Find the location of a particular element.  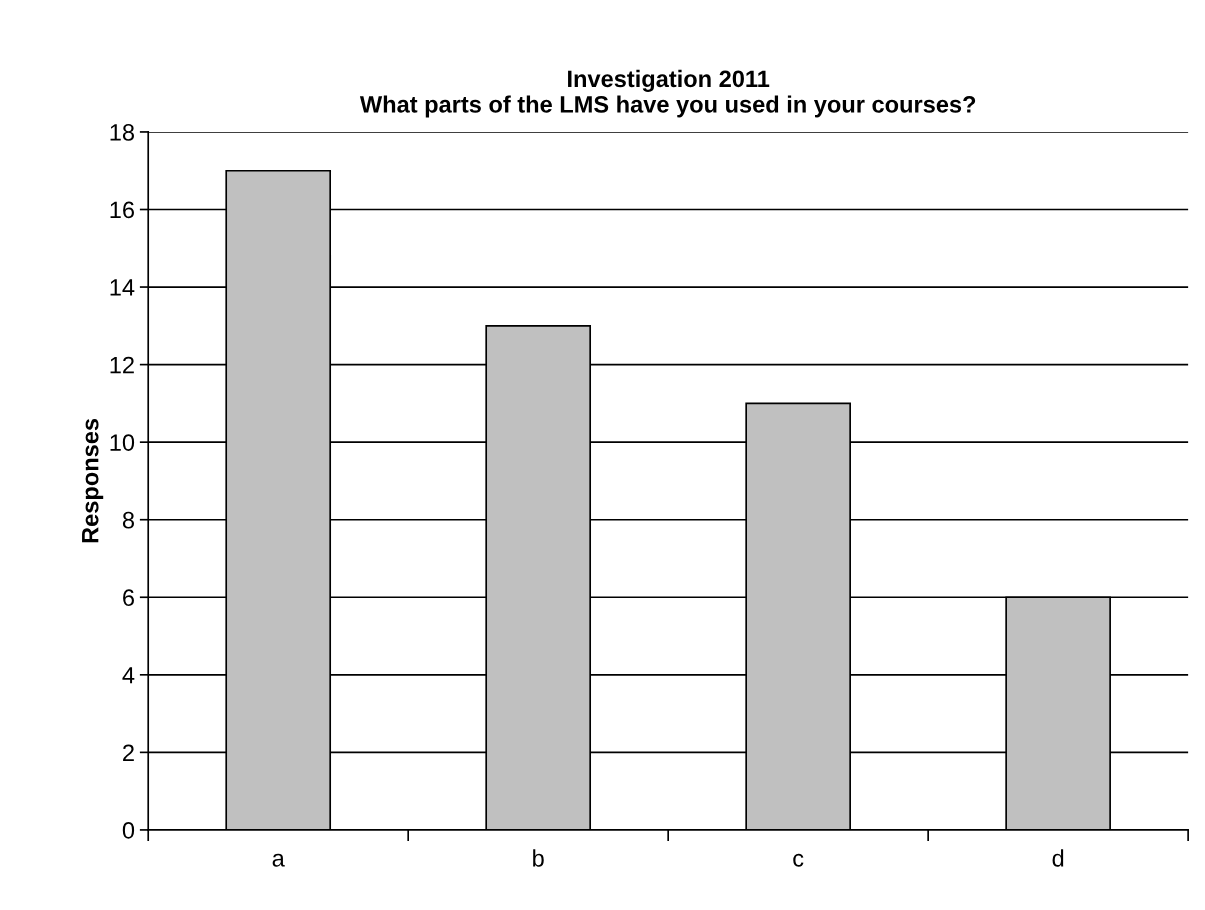

y-tick-label: 0 is located at coordinates (128, 830).